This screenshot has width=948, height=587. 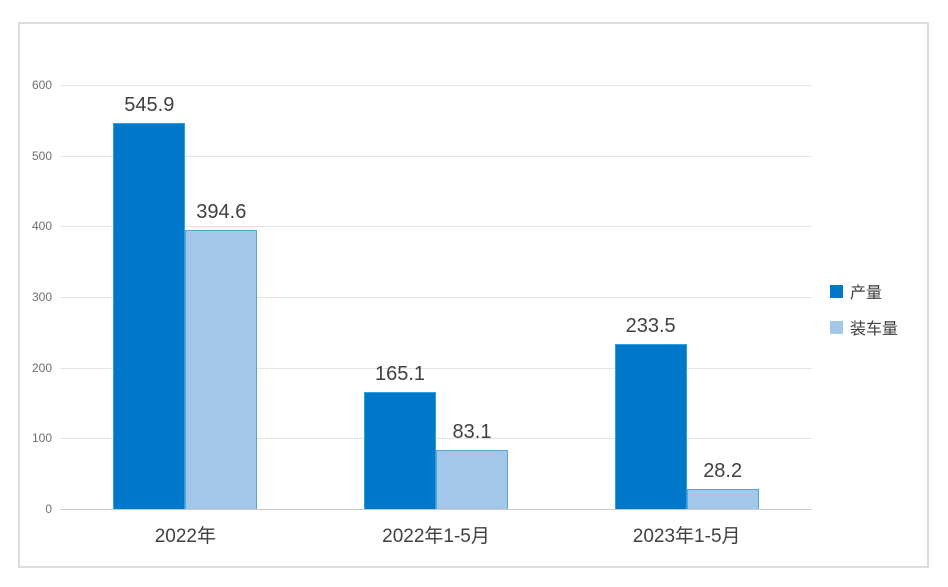 I want to click on bar-series1-cat0, so click(x=221, y=369).